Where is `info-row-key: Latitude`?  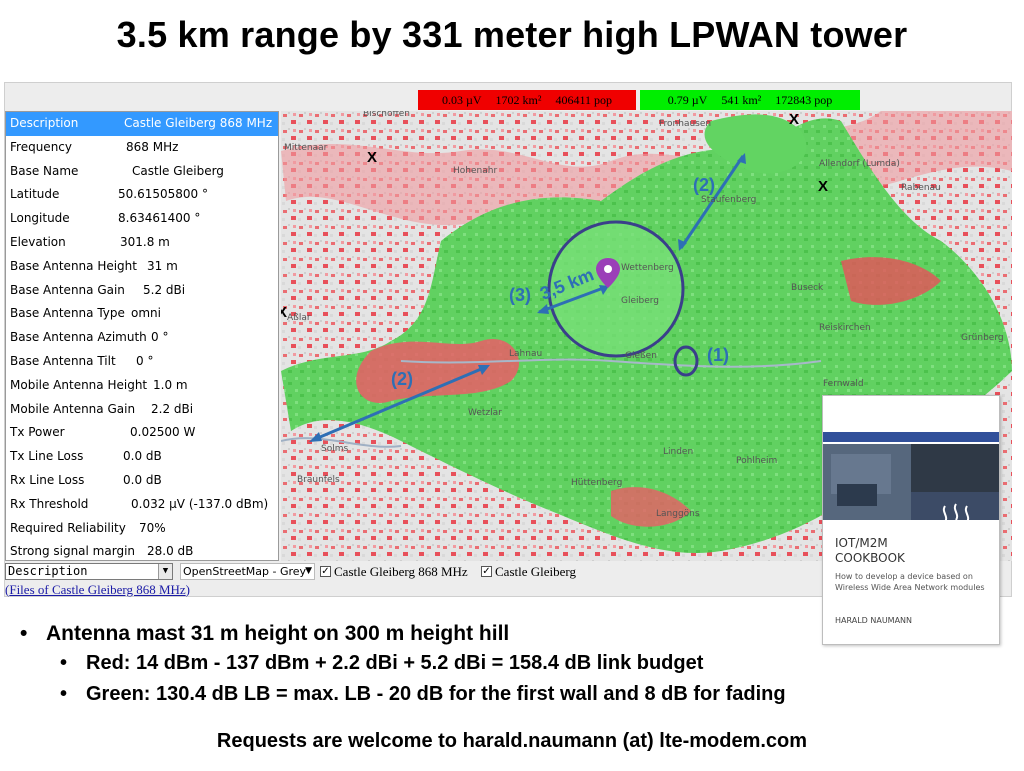
info-row-key: Latitude is located at coordinates (35, 194).